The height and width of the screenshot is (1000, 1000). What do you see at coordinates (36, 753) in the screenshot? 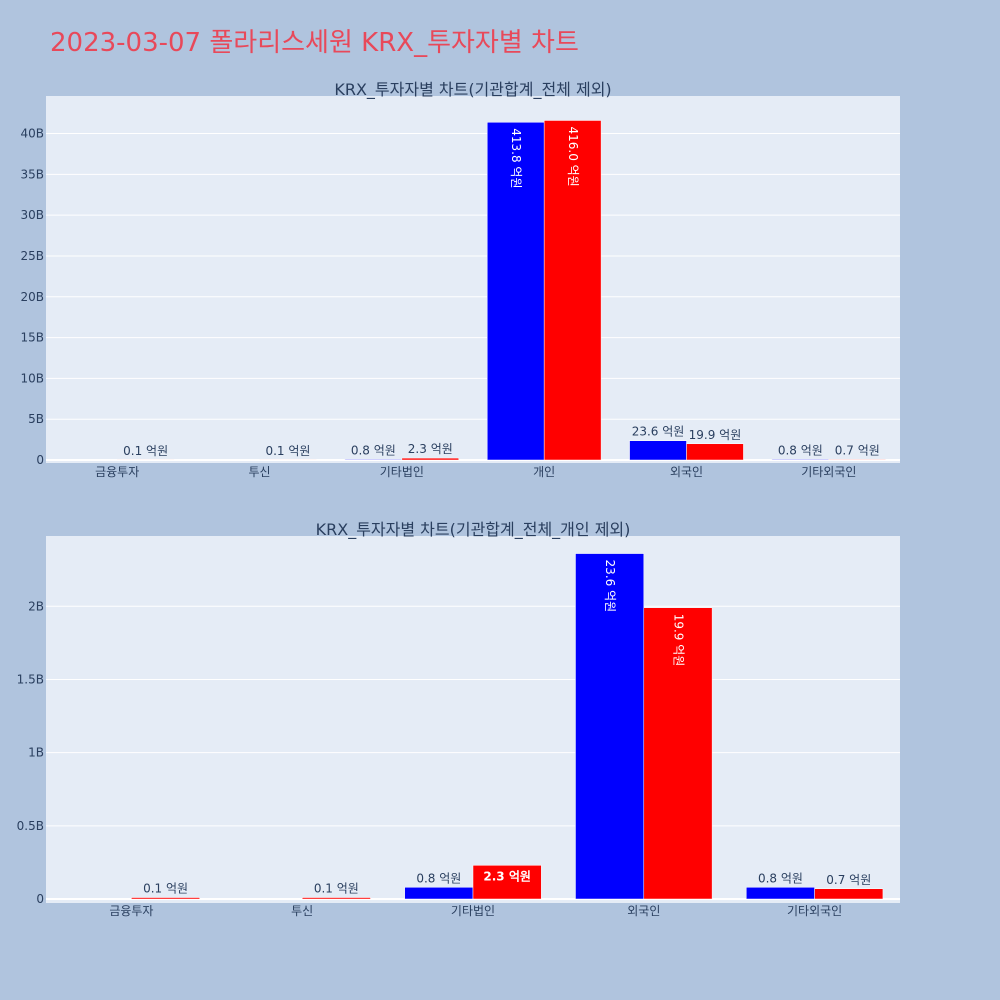
I see `chart2-ytick-label: 1B` at bounding box center [36, 753].